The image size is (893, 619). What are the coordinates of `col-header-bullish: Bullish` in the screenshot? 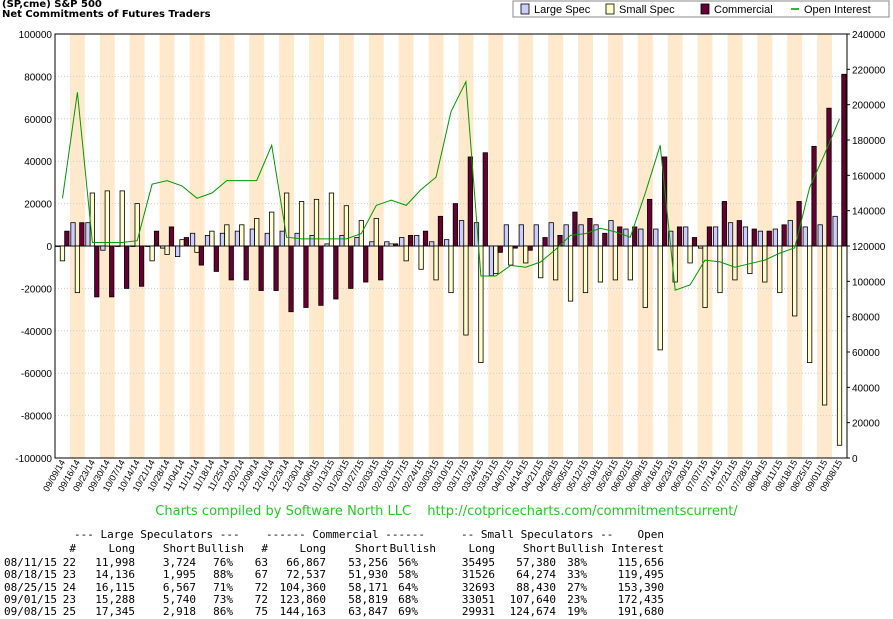 It's located at (580, 548).